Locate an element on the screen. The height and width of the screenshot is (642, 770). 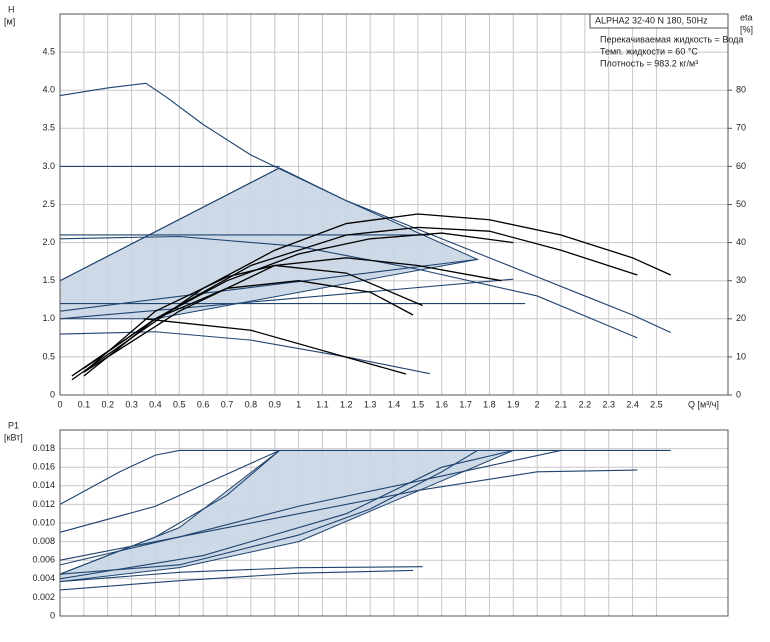
x-tick-label: 0.1 is located at coordinates (84, 404).